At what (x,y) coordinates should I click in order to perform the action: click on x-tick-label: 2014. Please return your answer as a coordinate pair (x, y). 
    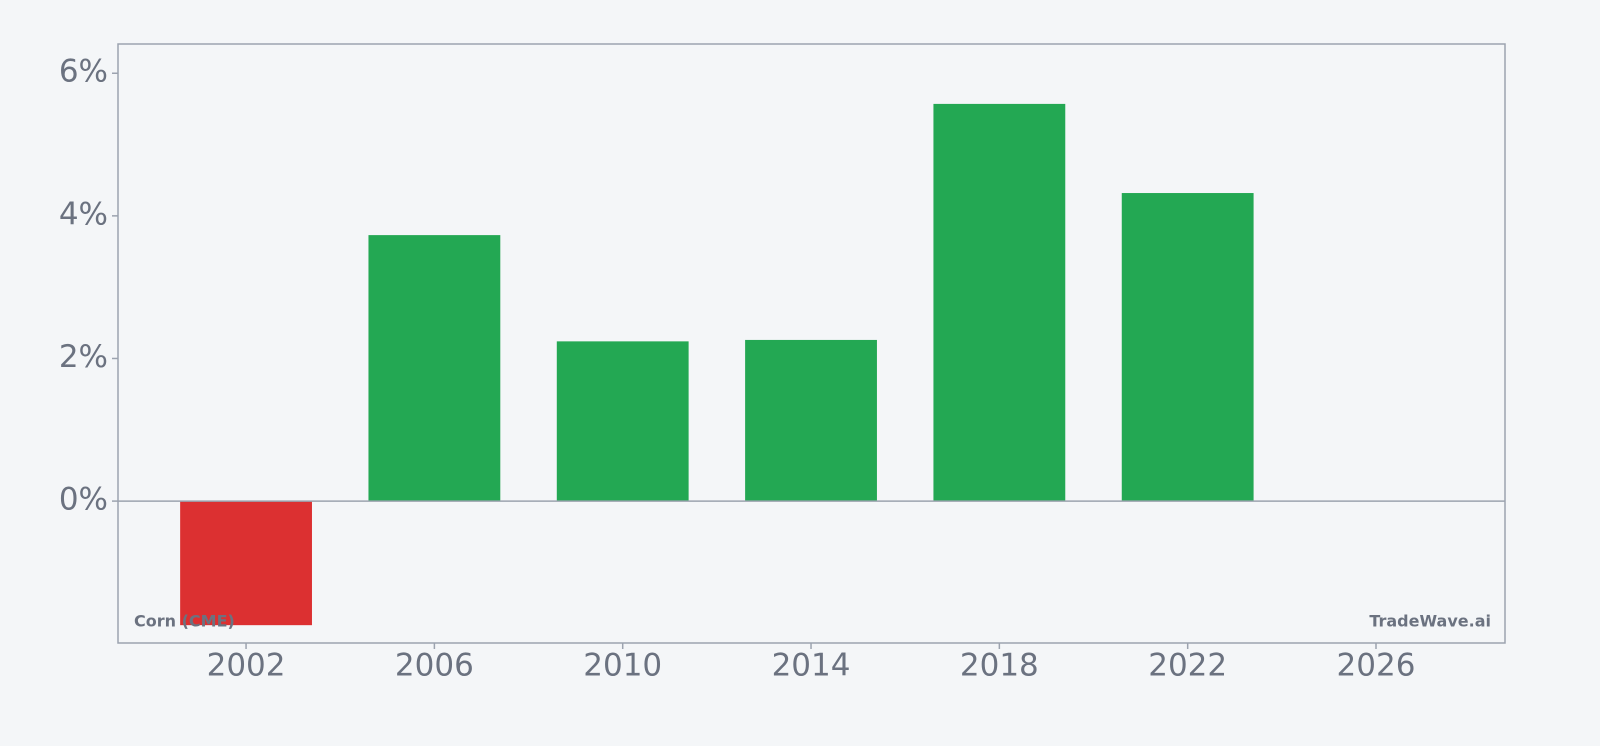
    Looking at the image, I should click on (811, 666).